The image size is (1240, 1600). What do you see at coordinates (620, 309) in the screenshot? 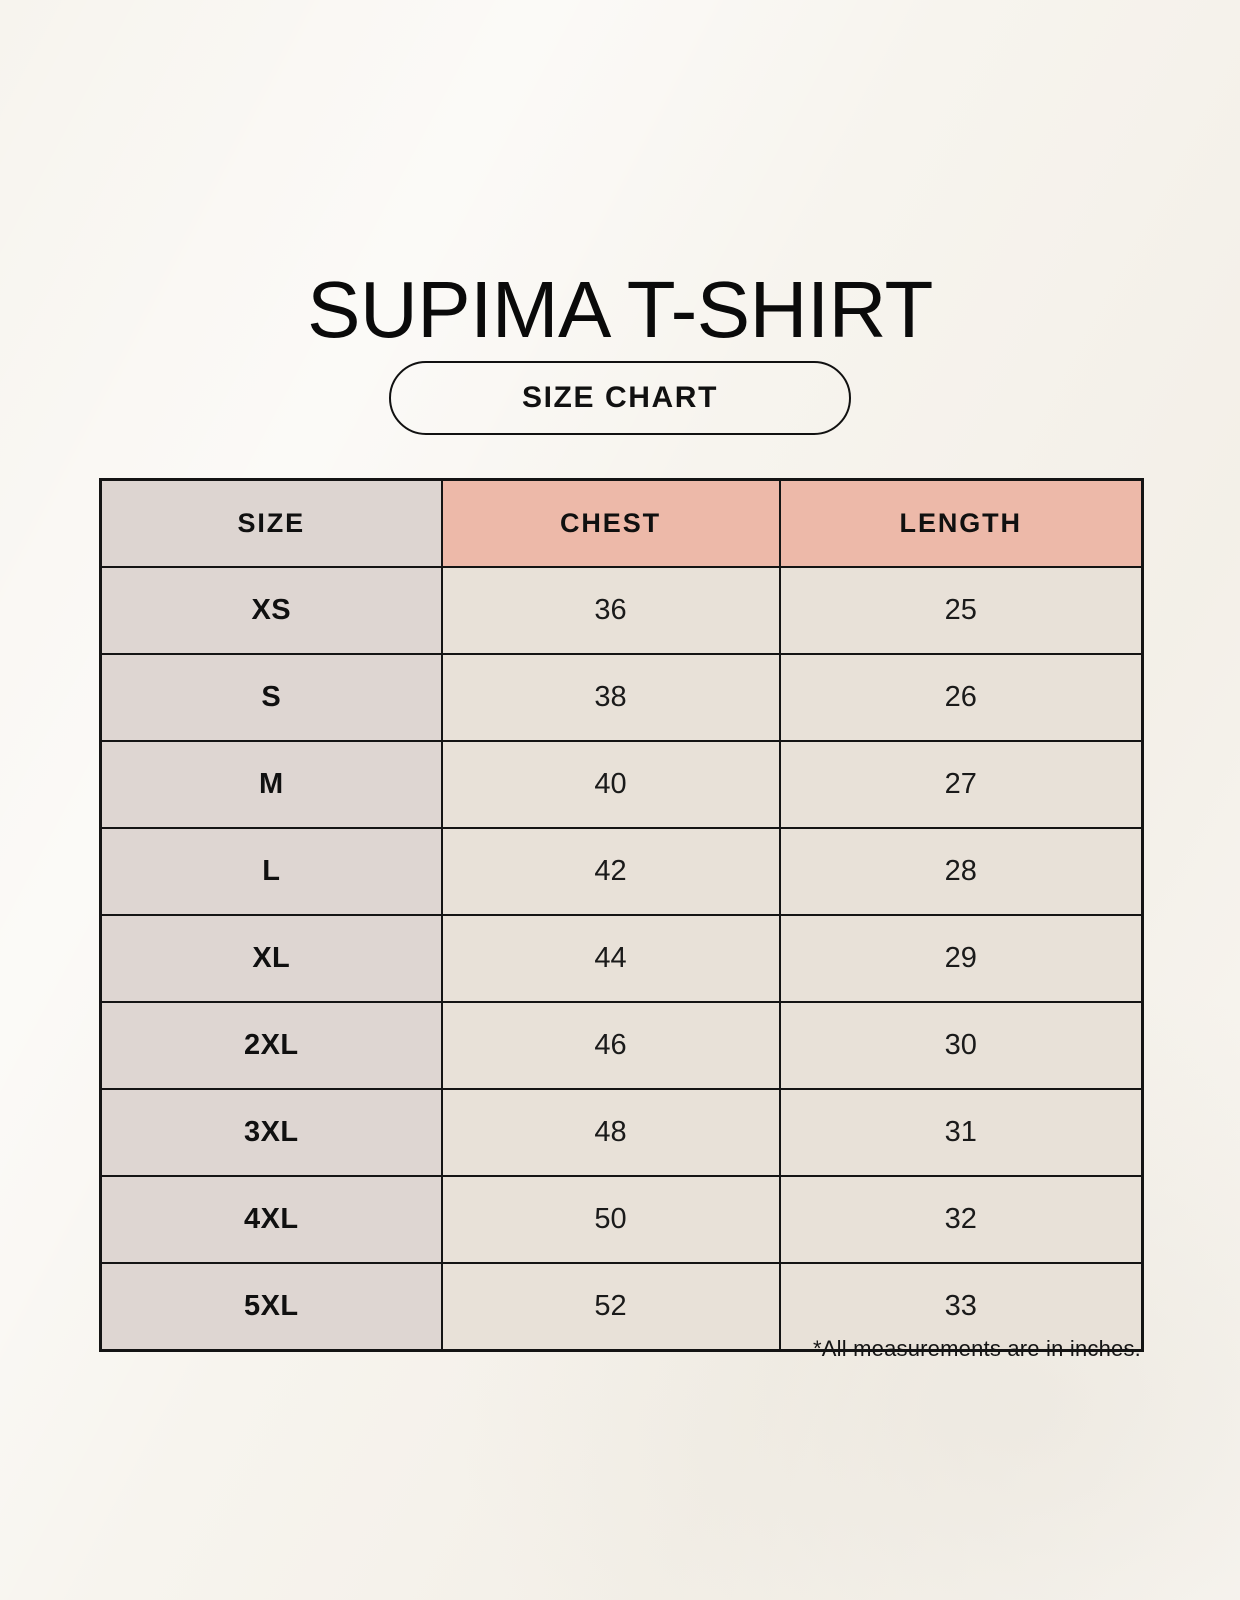
I see `page-title: SUPIMA T-SHIRT` at bounding box center [620, 309].